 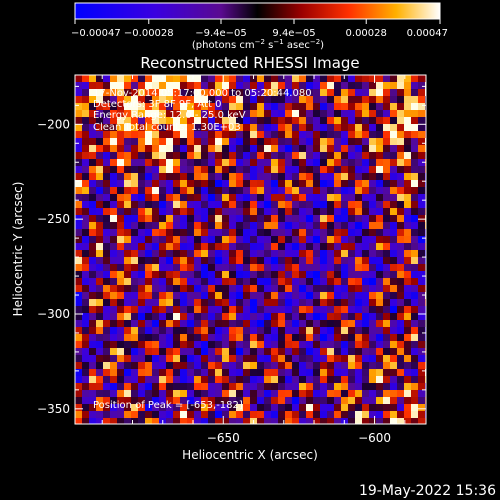 I want to click on x-tick-label: −600, so click(x=374, y=438).